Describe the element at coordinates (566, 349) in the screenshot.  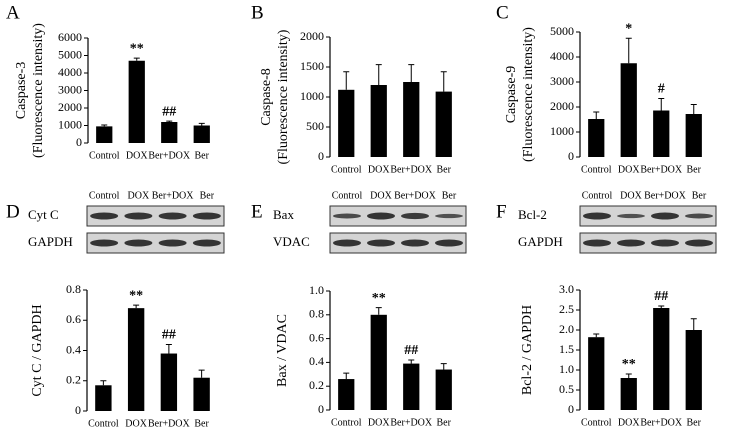
I see `y-tick-label: 1.5` at that location.